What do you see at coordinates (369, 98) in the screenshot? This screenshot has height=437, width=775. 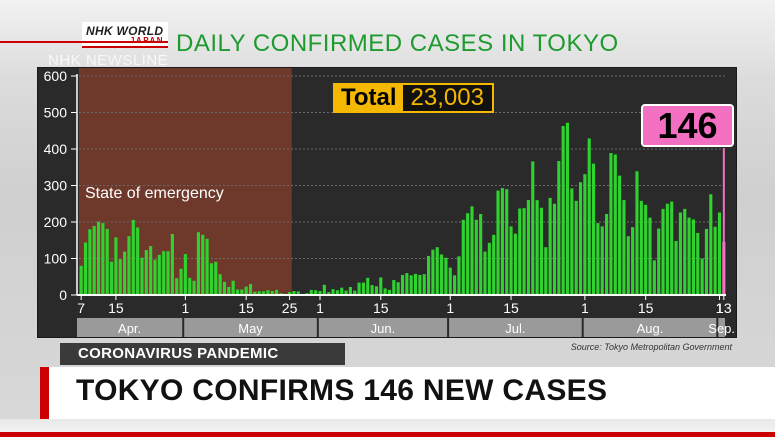 I see `total-label: Total` at bounding box center [369, 98].